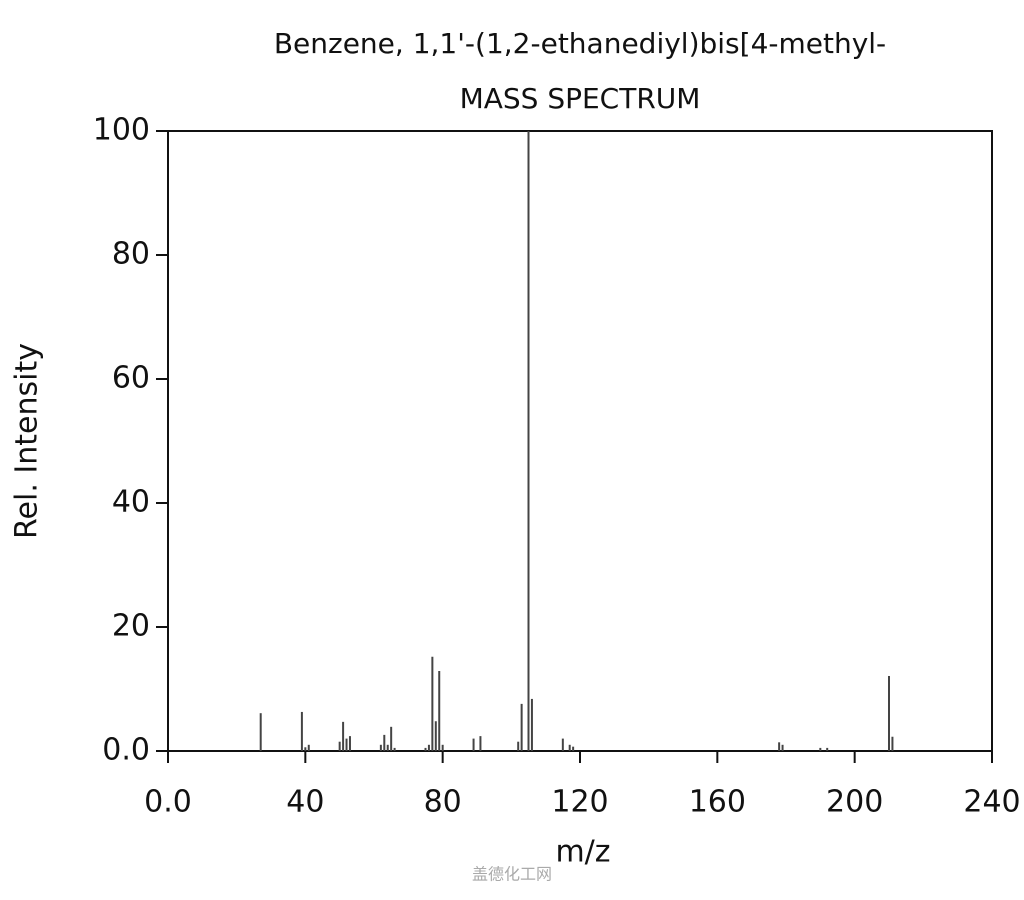  I want to click on x-tick-label: 240, so click(991, 802).